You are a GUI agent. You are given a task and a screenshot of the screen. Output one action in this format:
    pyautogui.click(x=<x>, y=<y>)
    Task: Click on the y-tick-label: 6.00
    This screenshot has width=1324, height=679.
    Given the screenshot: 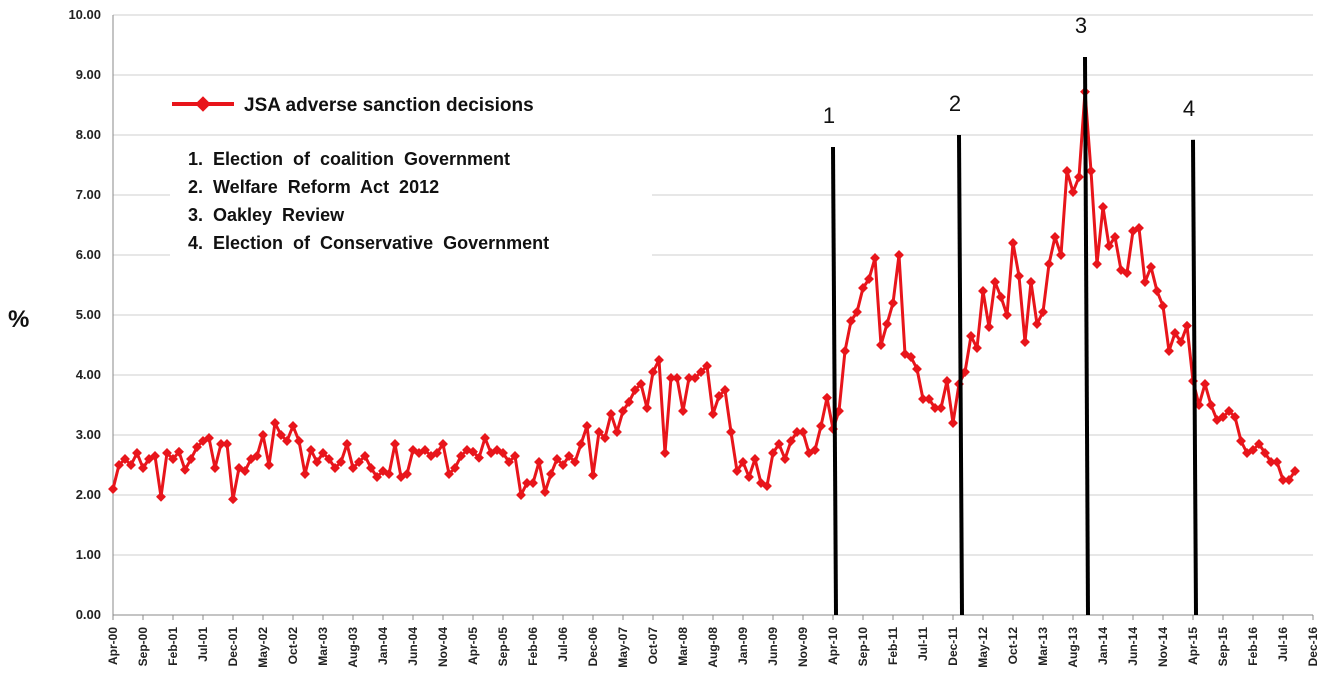 What is the action you would take?
    pyautogui.click(x=88, y=254)
    